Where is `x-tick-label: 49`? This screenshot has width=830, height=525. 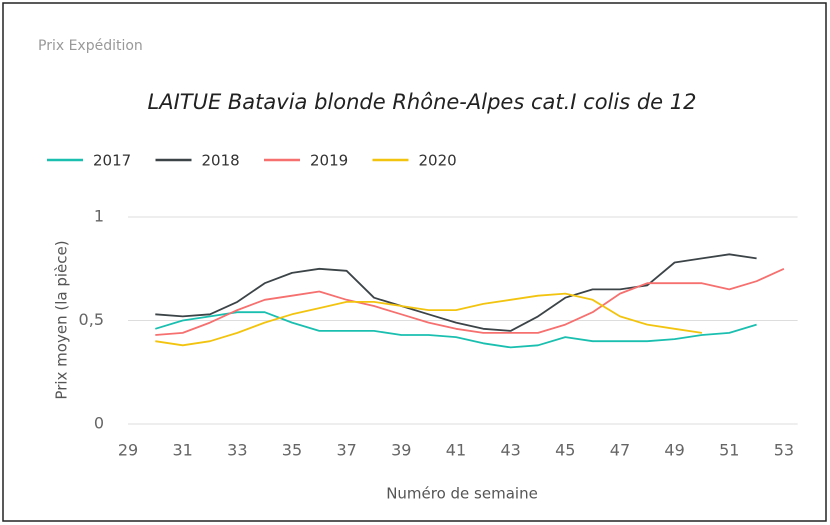
x-tick-label: 49 is located at coordinates (674, 450).